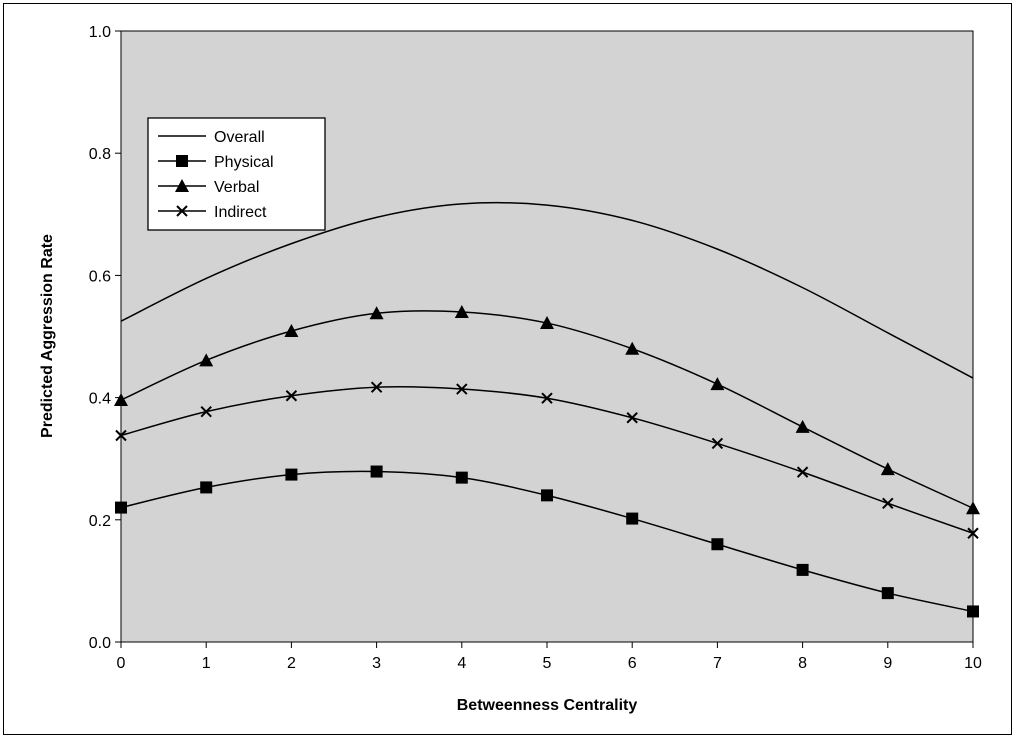 This screenshot has height=739, width=1017. What do you see at coordinates (291, 663) in the screenshot?
I see `x-tick-label: 2` at bounding box center [291, 663].